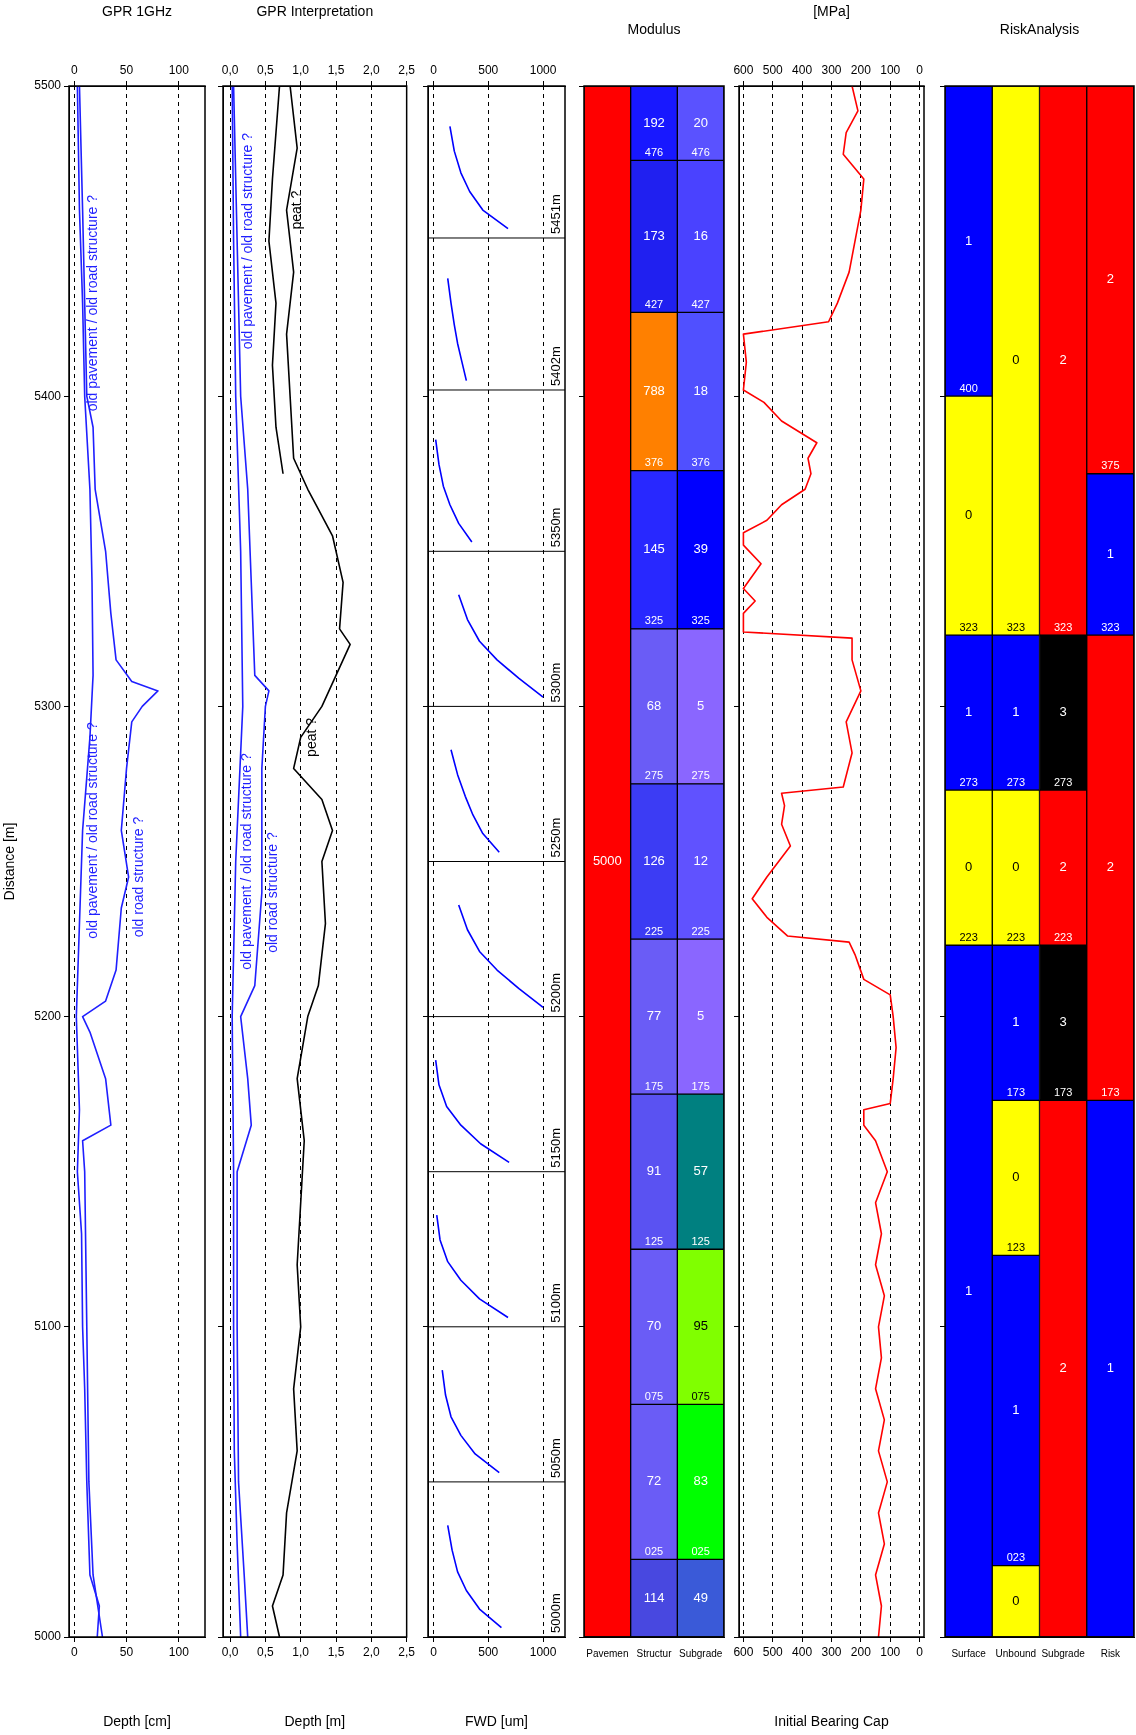  Describe the element at coordinates (700, 391) in the screenshot. I see `annotation: 18` at that location.